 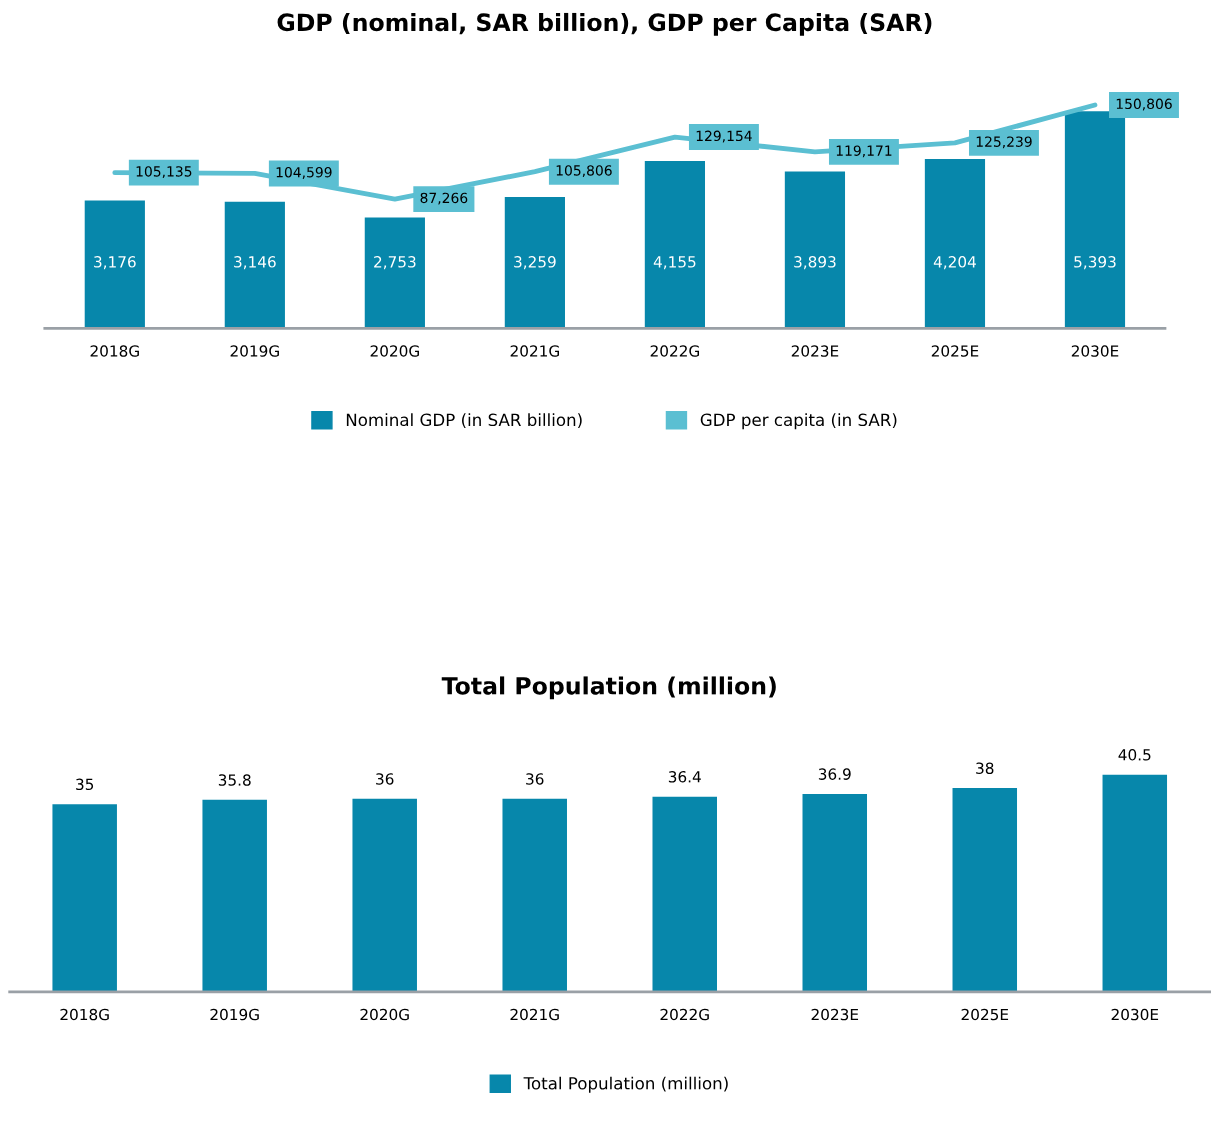 I want to click on data-label: 36.9, so click(x=834, y=774).